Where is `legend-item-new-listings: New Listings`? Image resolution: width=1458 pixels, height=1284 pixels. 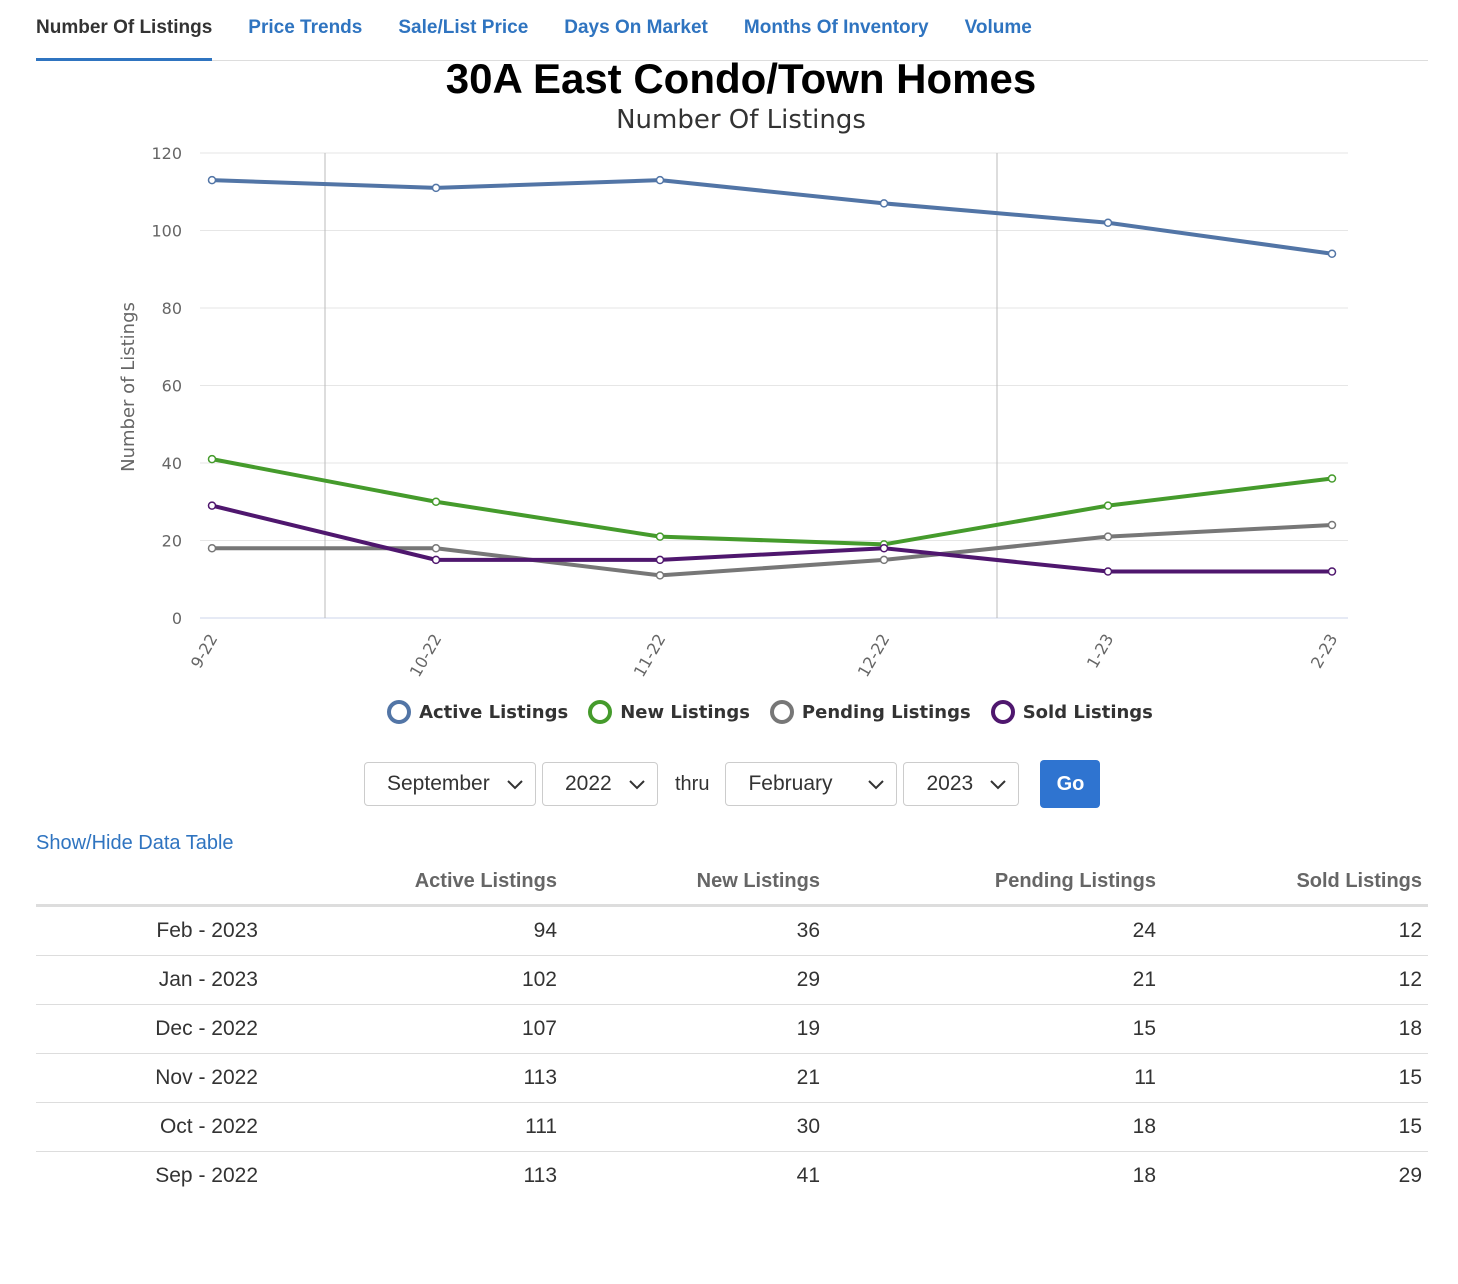
legend-item-new-listings: New Listings is located at coordinates (669, 712).